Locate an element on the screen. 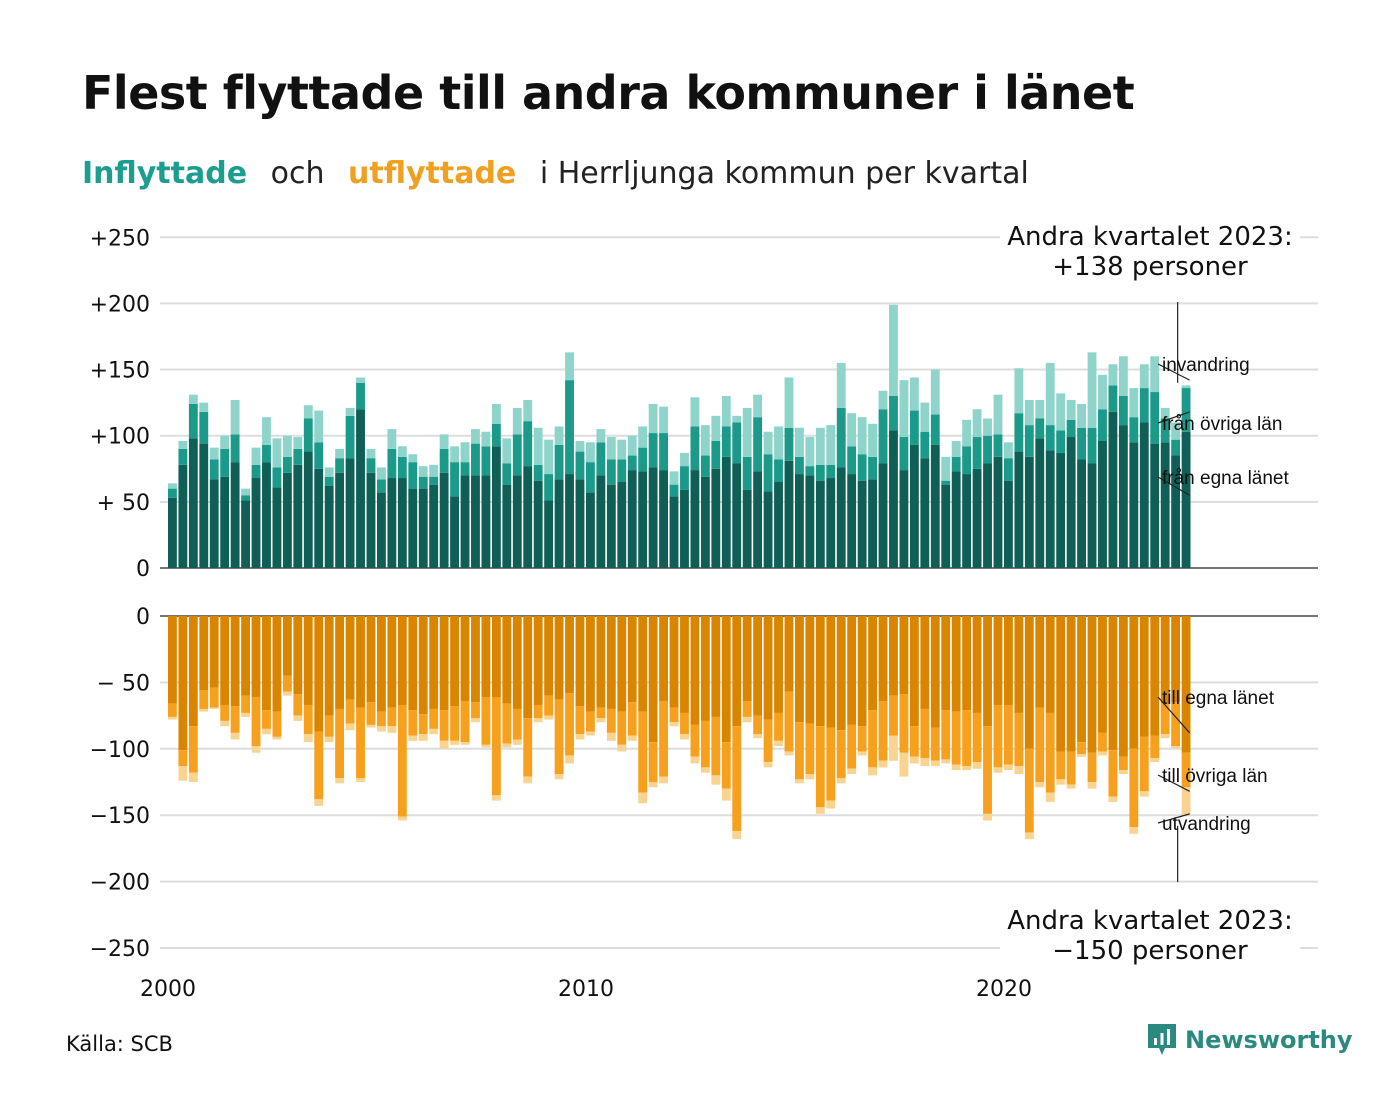  segment-label-in: invandring is located at coordinates (1206, 365).